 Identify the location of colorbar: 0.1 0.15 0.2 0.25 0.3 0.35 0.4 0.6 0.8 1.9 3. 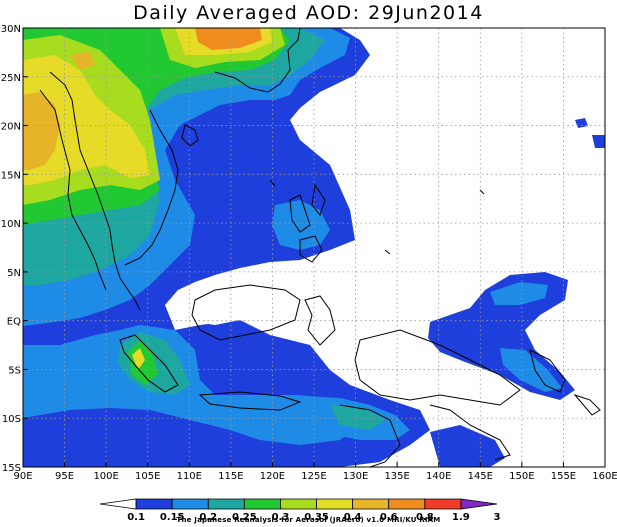
(300, 510).